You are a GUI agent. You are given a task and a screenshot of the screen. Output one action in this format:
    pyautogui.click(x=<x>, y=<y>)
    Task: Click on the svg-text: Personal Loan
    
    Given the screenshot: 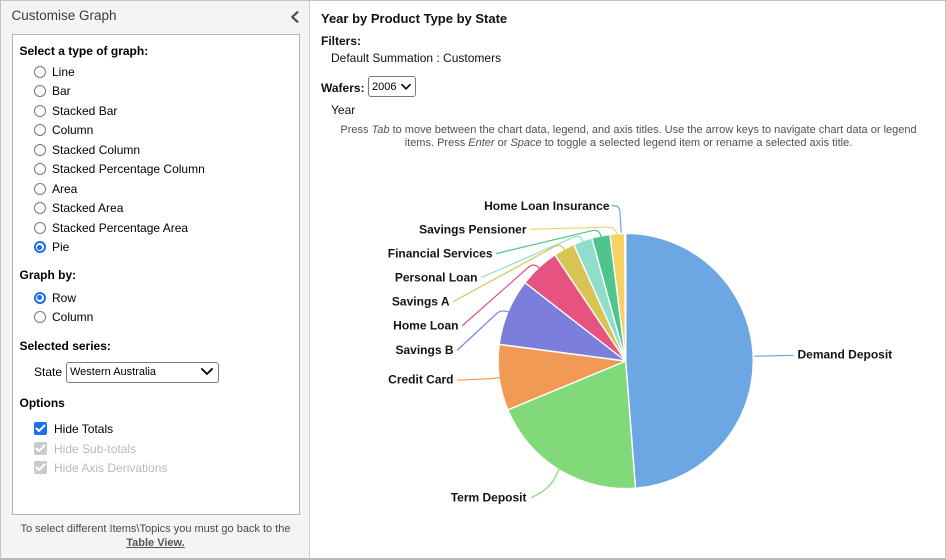 What is the action you would take?
    pyautogui.click(x=436, y=278)
    